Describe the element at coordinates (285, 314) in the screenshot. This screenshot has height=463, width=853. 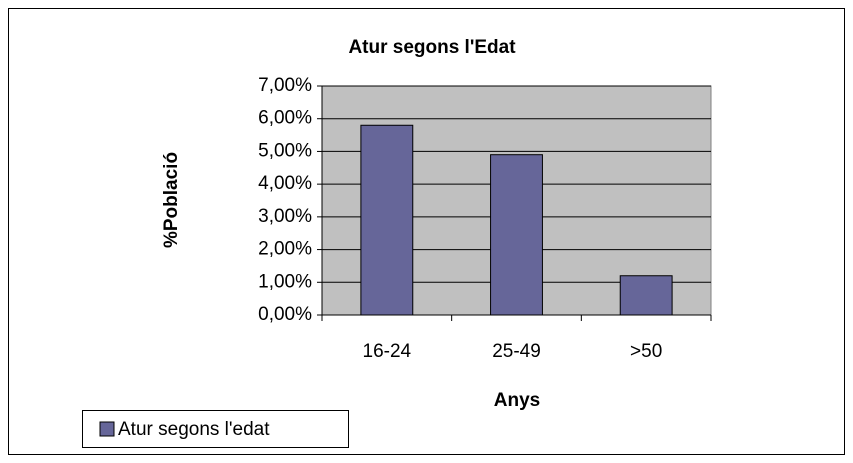
I see `y-tick-label: 0,00%` at that location.